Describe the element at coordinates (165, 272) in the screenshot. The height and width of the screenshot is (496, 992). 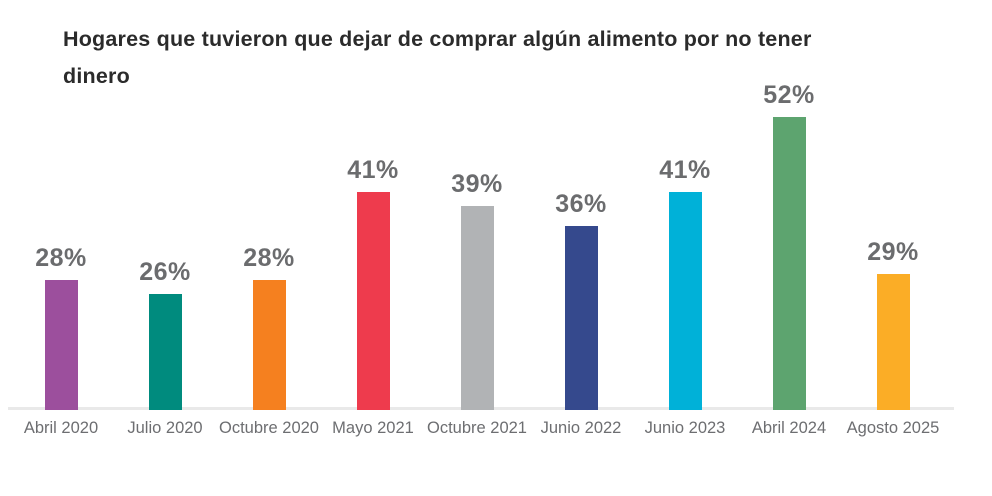
I see `bar-value-label: 26%` at that location.